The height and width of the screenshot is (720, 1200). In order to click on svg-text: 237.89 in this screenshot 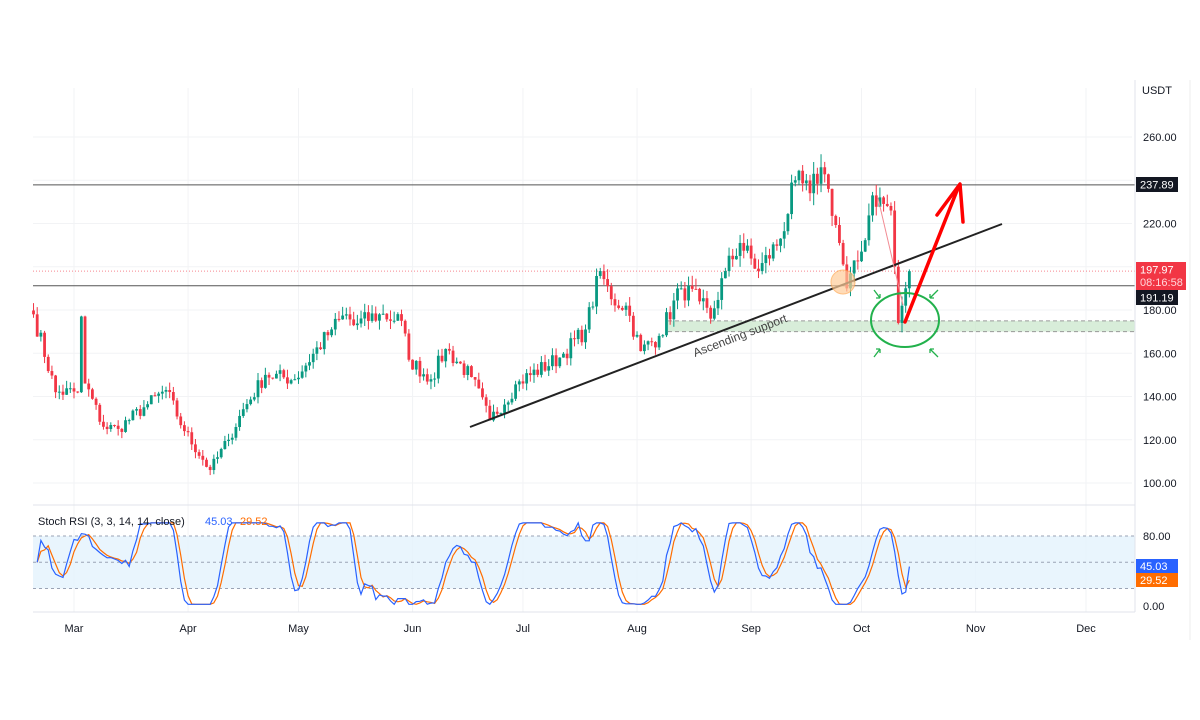, I will do `click(1157, 186)`.